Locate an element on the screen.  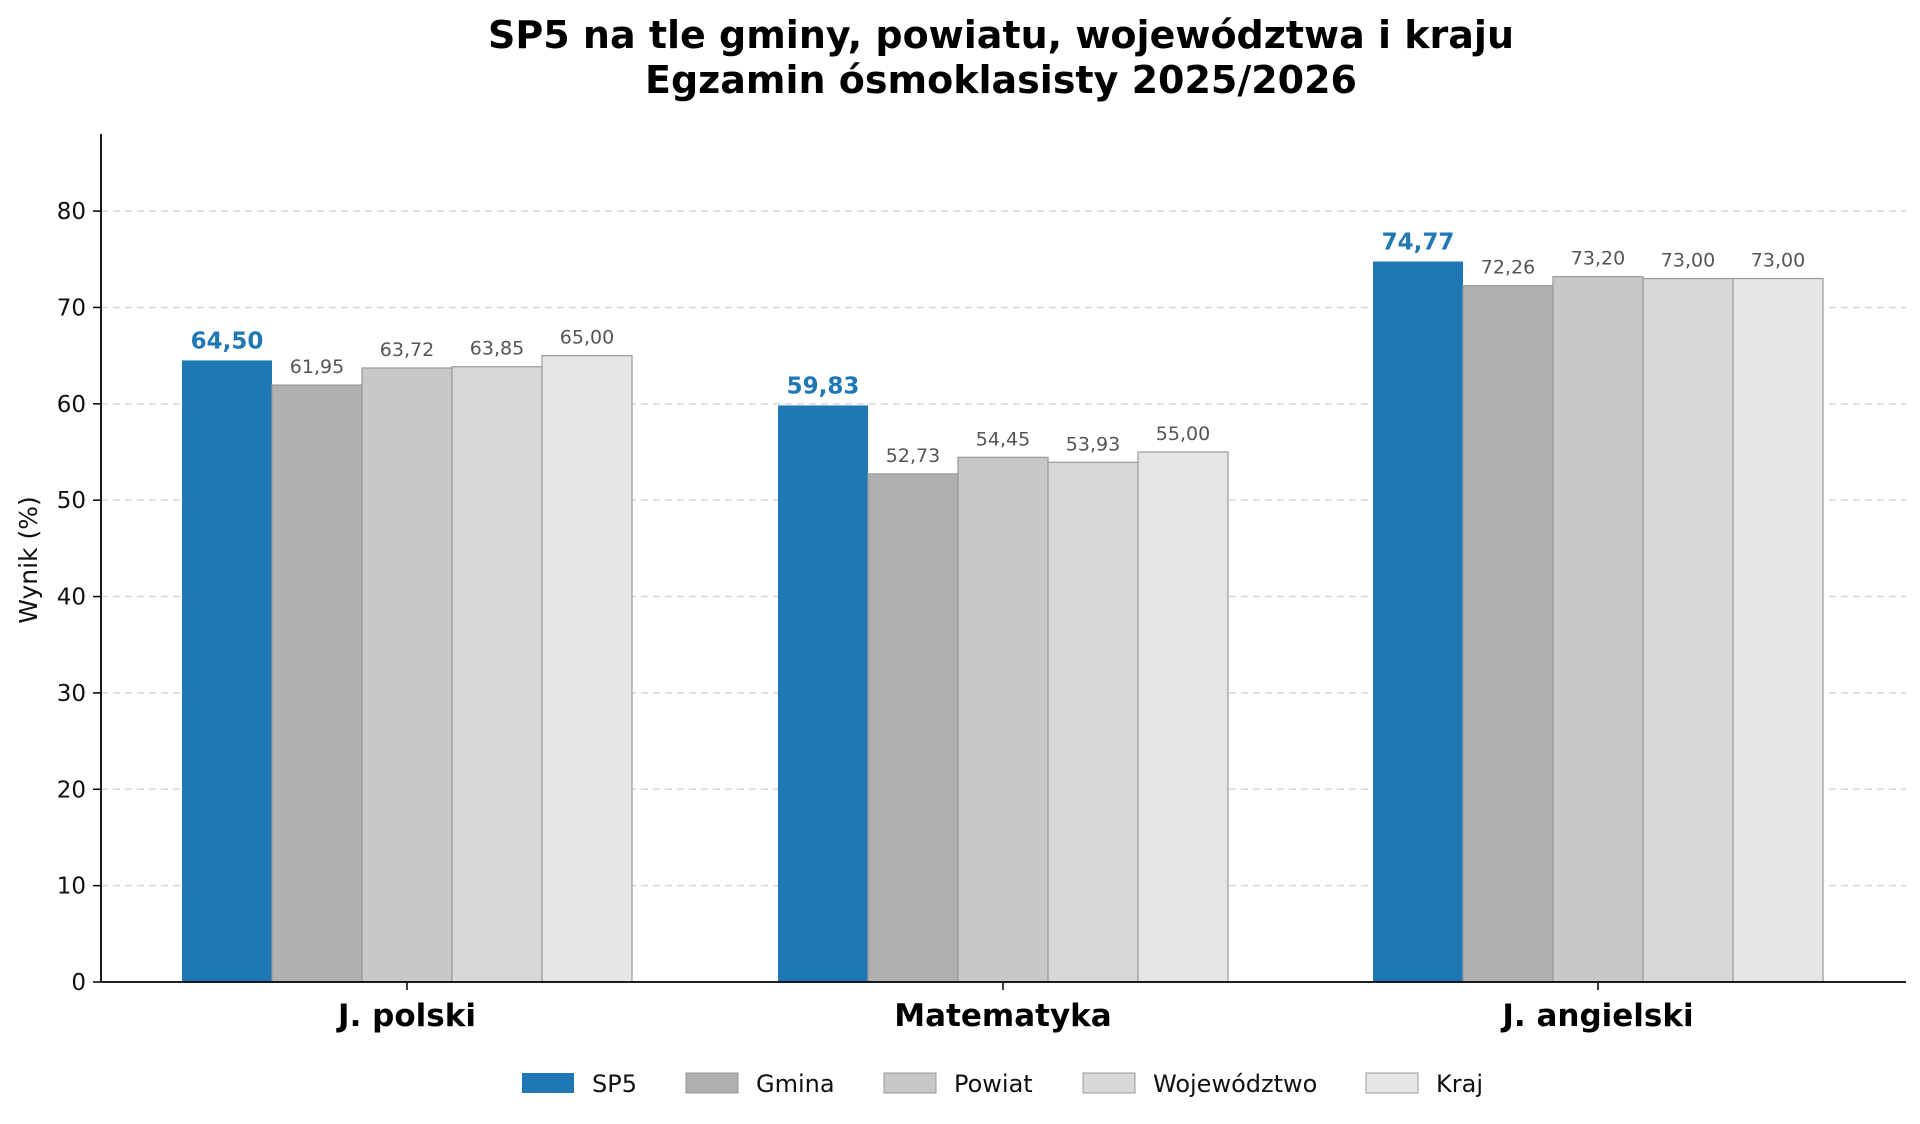
legend-label: Powiat is located at coordinates (993, 1084).